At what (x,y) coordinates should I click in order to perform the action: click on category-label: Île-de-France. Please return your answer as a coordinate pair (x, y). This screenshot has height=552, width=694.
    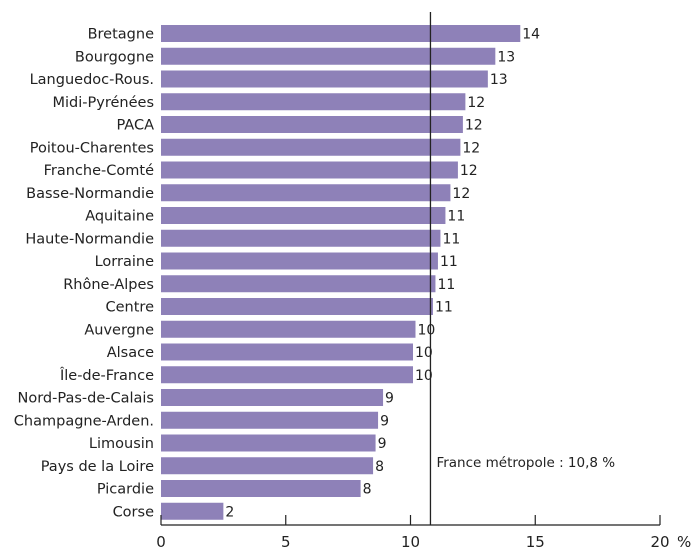
    Looking at the image, I should click on (106, 375).